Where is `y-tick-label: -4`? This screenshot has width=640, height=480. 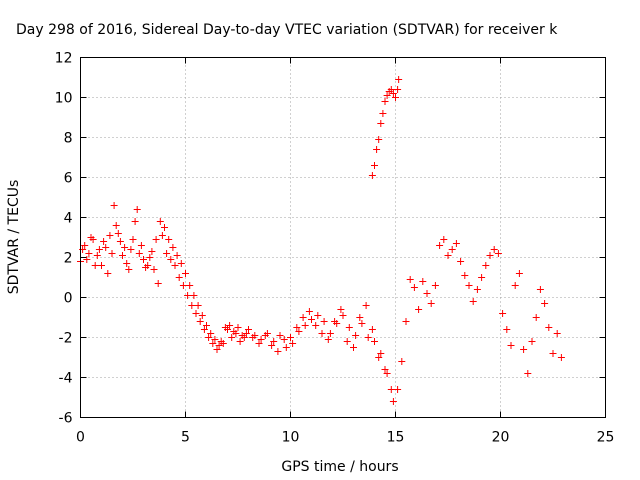 y-tick-label: -4 is located at coordinates (66, 379).